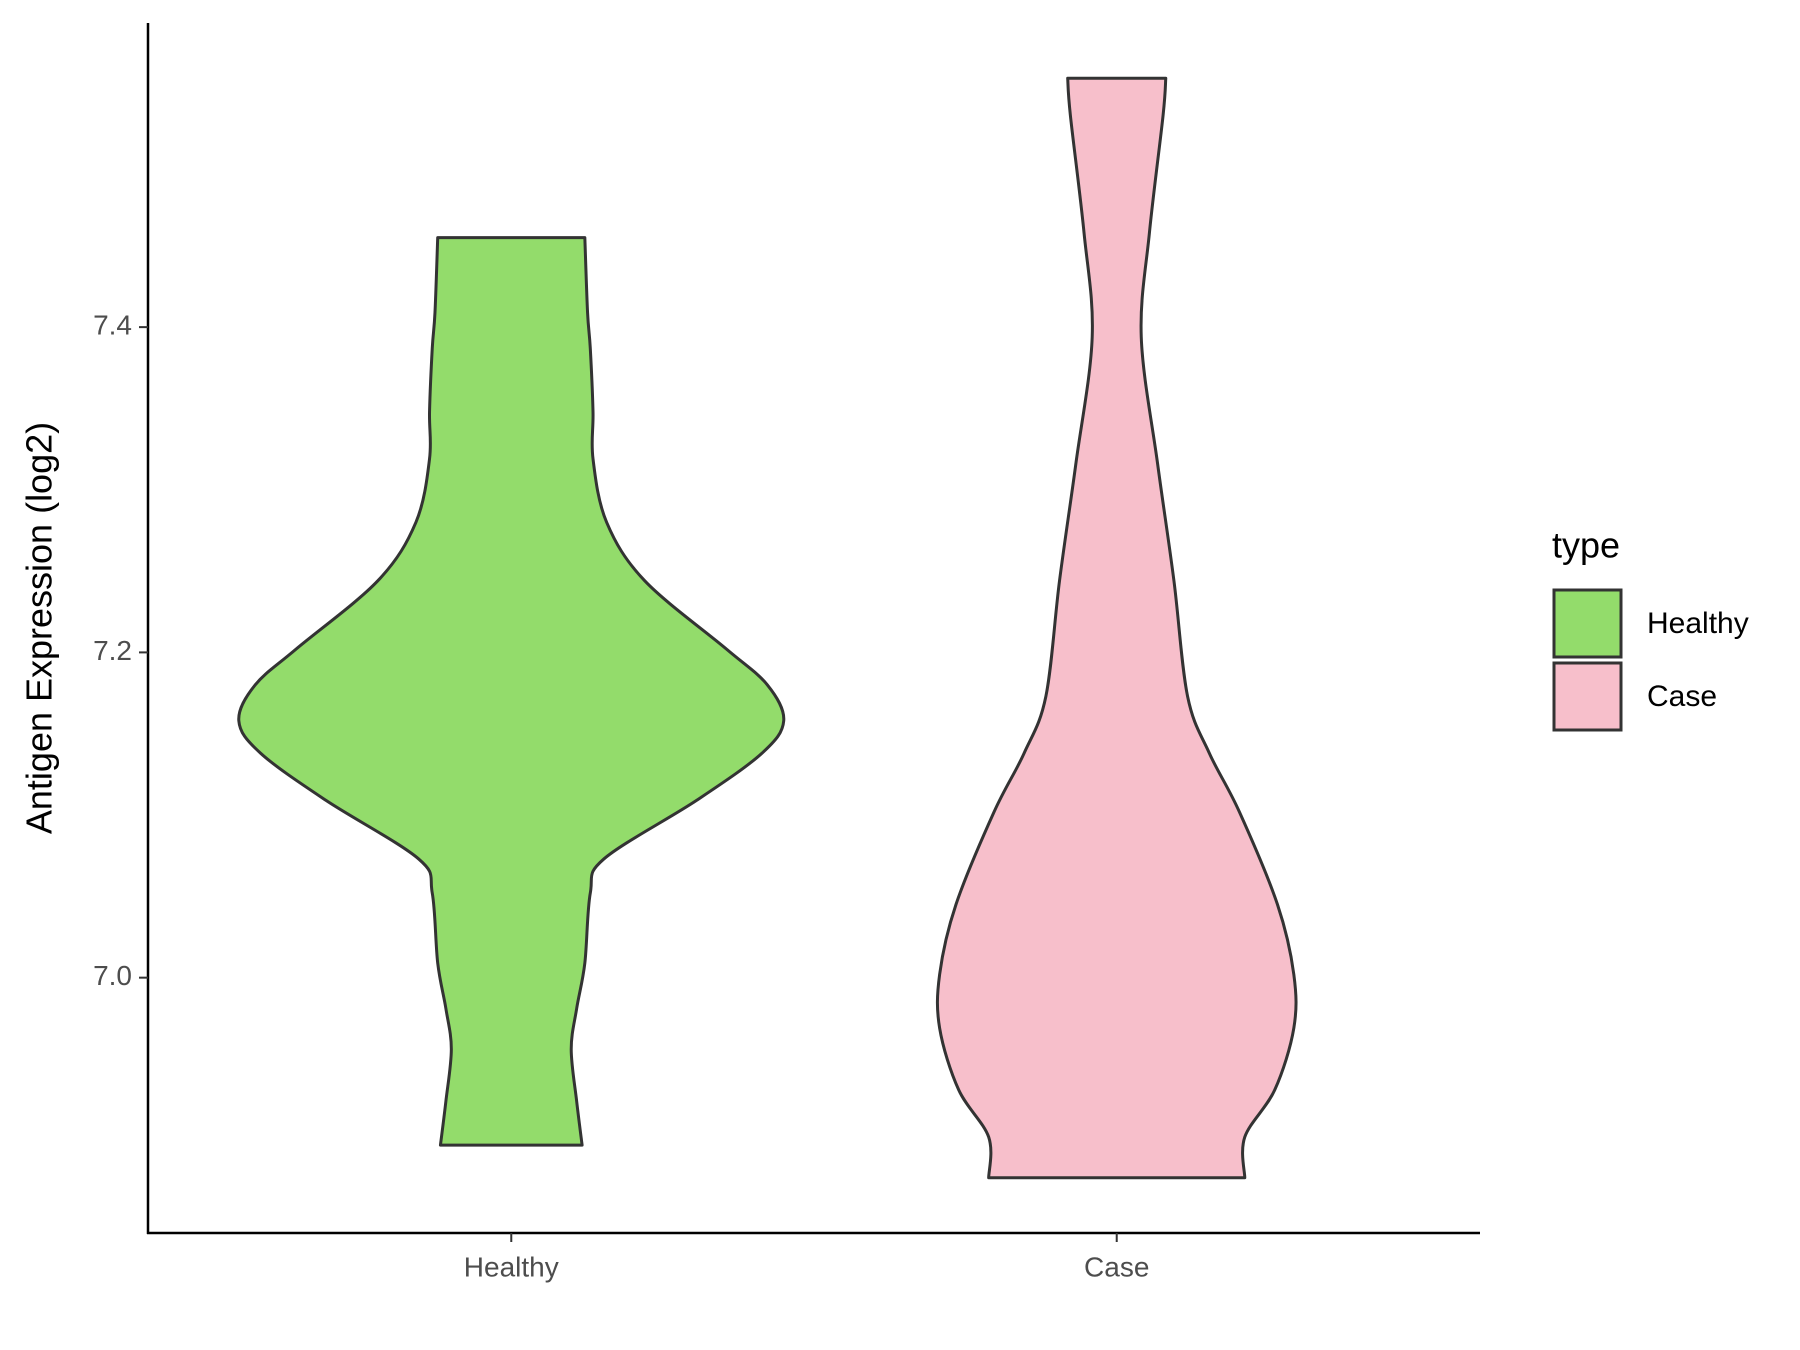 The width and height of the screenshot is (1800, 1350). What do you see at coordinates (112, 325) in the screenshot?
I see `y-tick-label: 7.4` at bounding box center [112, 325].